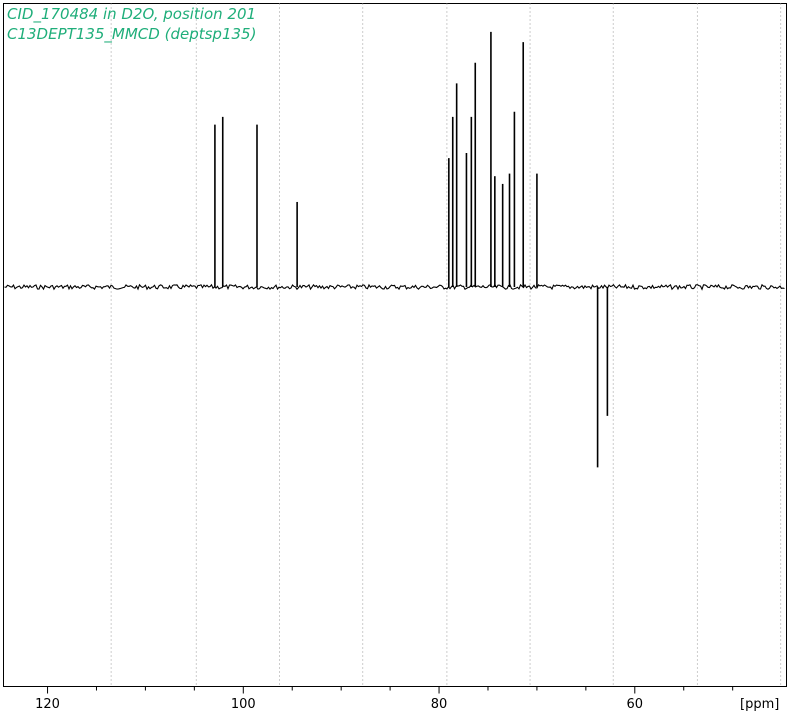 The image size is (791, 717). I want to click on x-axis-label: [ppm], so click(759, 704).